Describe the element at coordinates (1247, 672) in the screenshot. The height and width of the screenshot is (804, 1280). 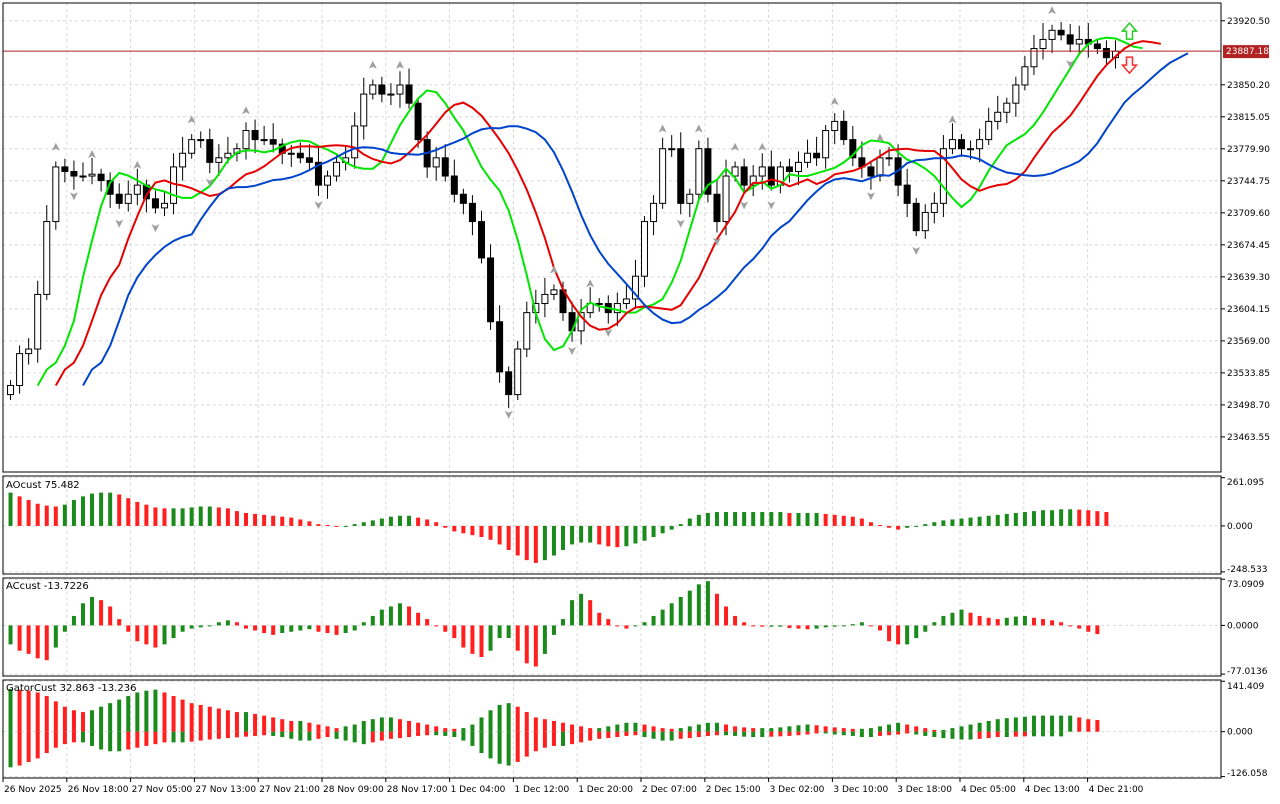
I see `indicator-axis-label: -77.0136` at that location.